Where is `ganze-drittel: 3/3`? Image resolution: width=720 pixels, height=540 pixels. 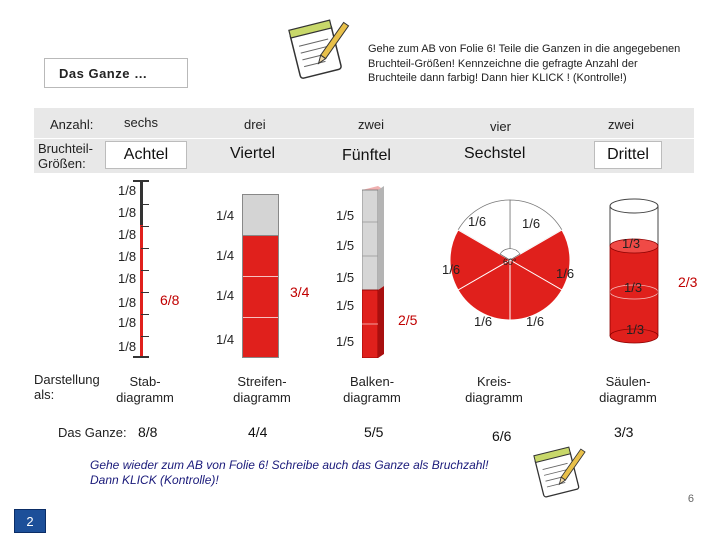
ganze-drittel: 3/3 is located at coordinates (624, 432).